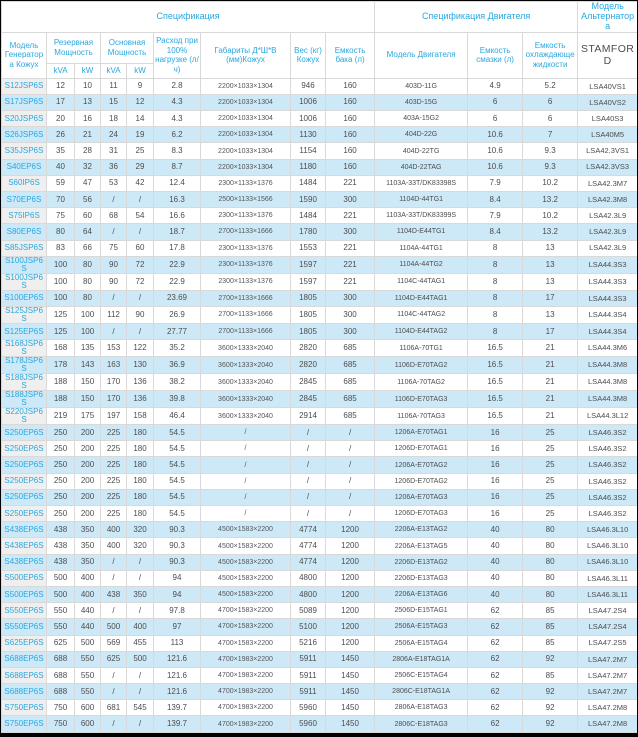 This screenshot has height=737, width=638. Describe the element at coordinates (495, 416) in the screenshot. I see `oil-capacity-cell: 16.5` at that location.